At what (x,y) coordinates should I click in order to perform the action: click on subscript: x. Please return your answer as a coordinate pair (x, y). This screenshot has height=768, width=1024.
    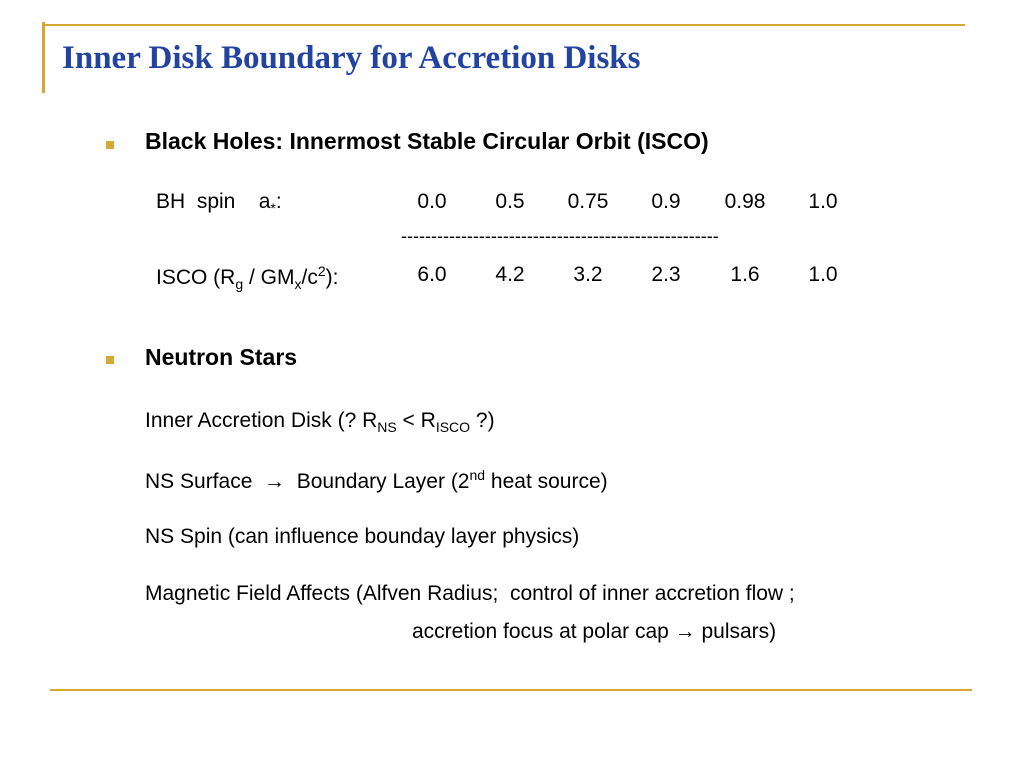
    Looking at the image, I should click on (298, 284).